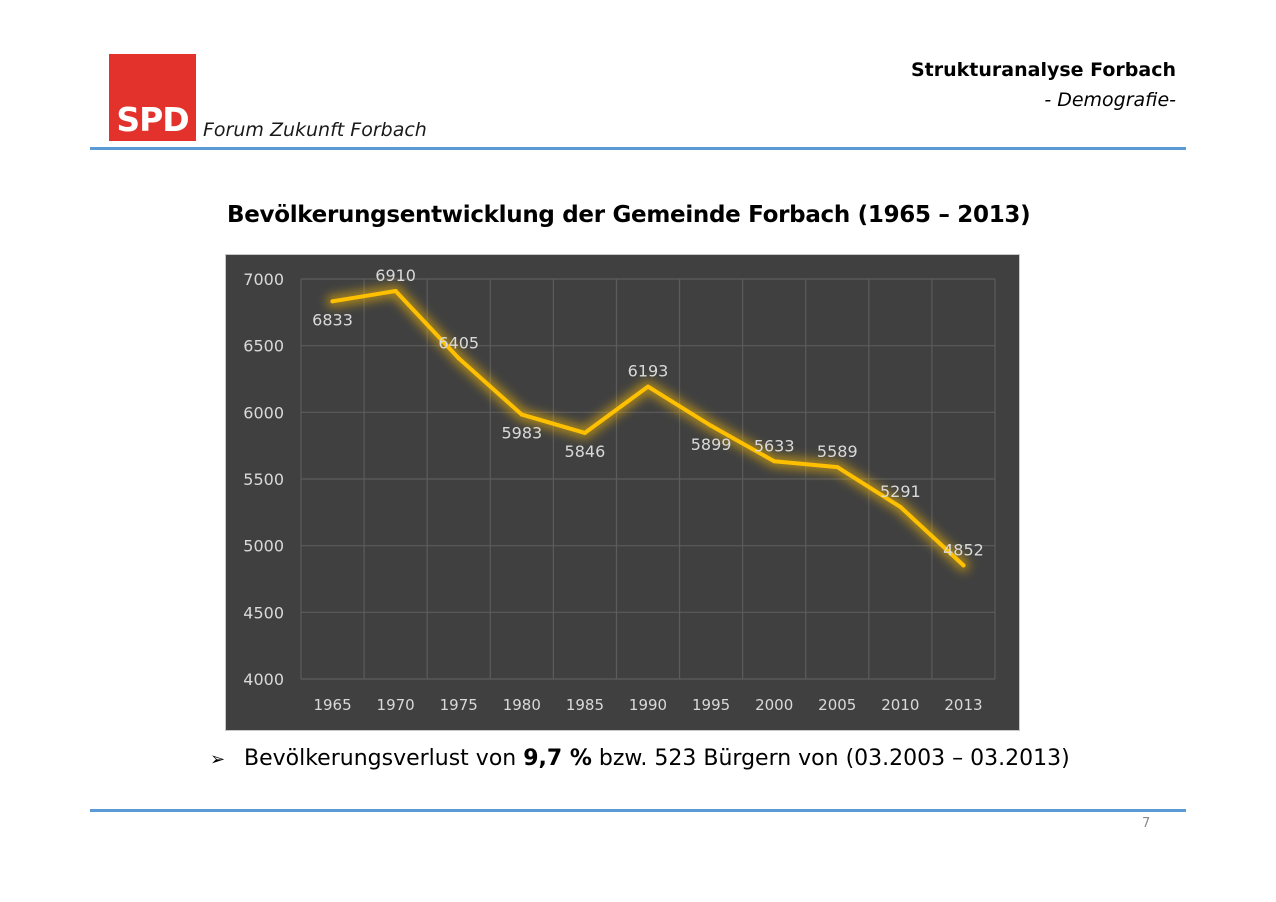  What do you see at coordinates (648, 371) in the screenshot?
I see `data-label: 6193` at bounding box center [648, 371].